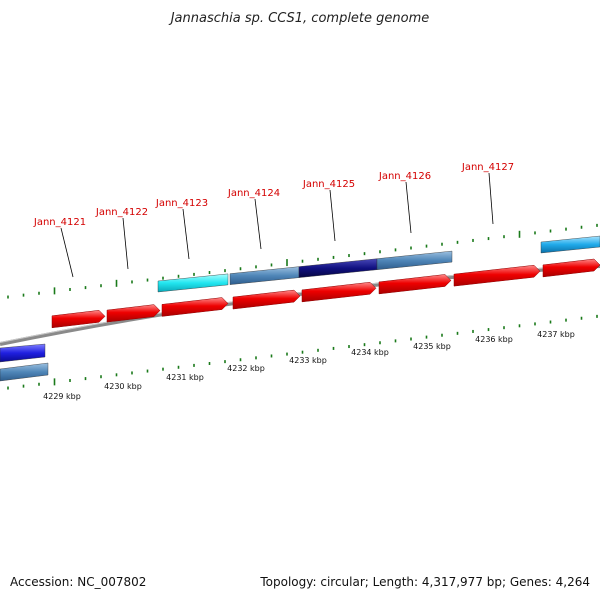 The image size is (600, 600). Describe the element at coordinates (370, 352) in the screenshot. I see `scale-label: 4234 kbp` at that location.